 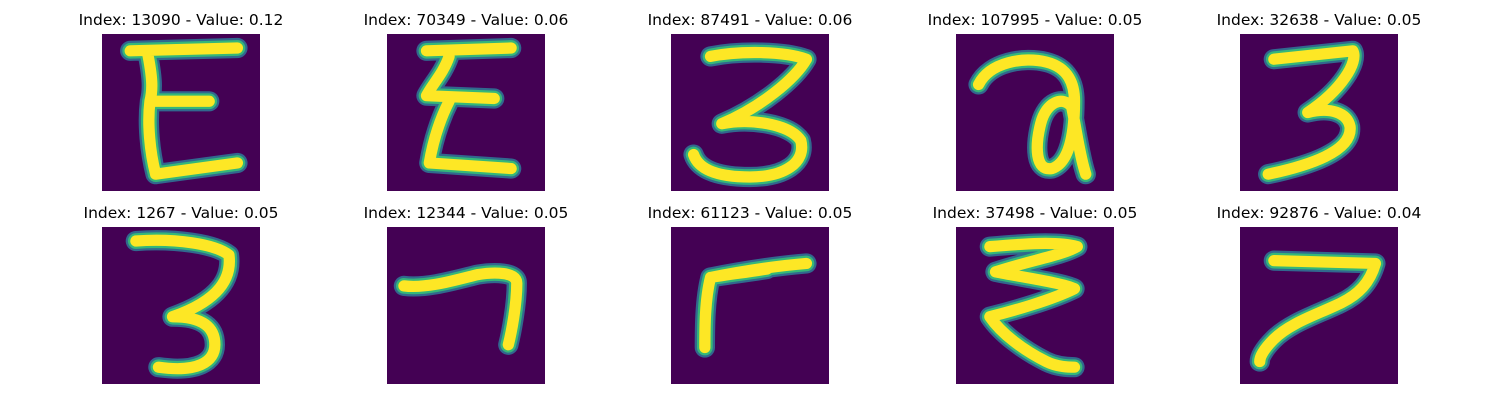 I want to click on panel-title: Index: 1267 - Value: 0.05, so click(x=181, y=213).